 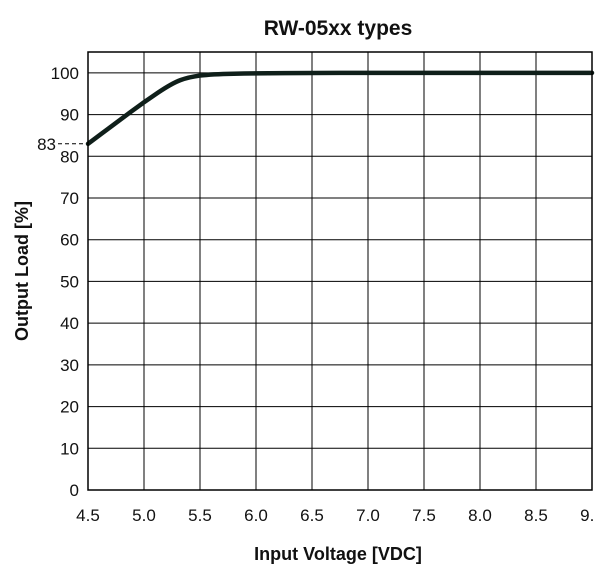 What do you see at coordinates (424, 515) in the screenshot?
I see `x-tick-label: 7.5` at bounding box center [424, 515].